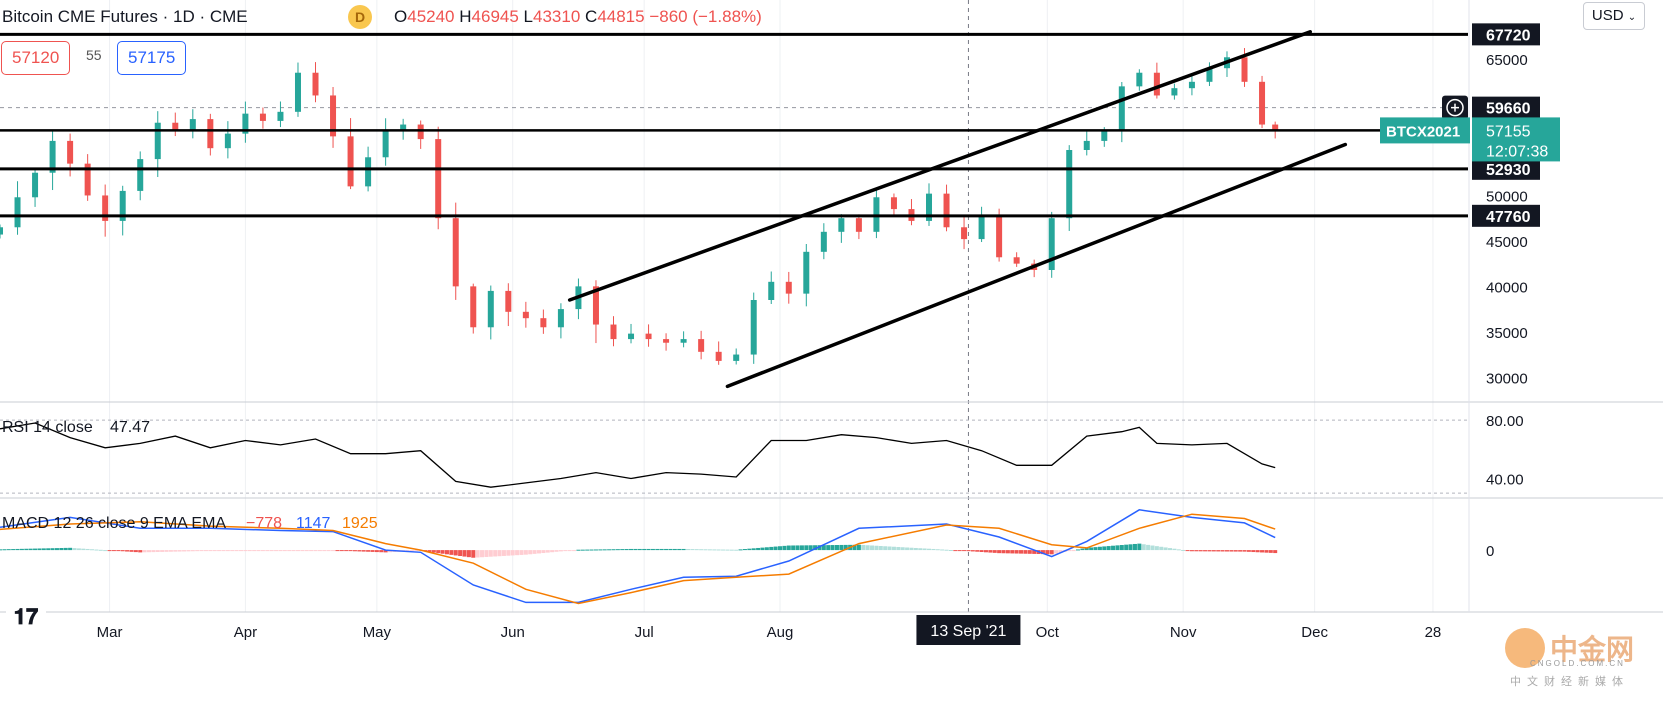 The image size is (1663, 703). Describe the element at coordinates (1423, 131) in the screenshot. I see `symbol-tag: BTCX2021` at that location.